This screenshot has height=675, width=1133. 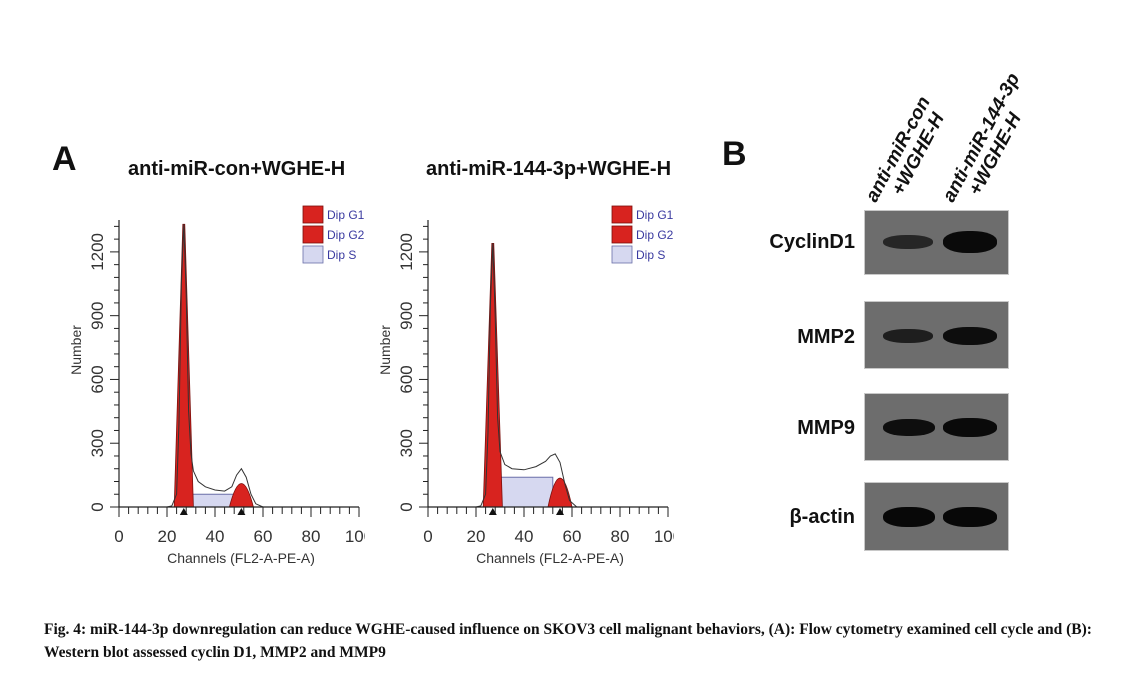 What do you see at coordinates (237, 169) in the screenshot?
I see `plot-1-title: anti-miR-con+WGHE-H` at bounding box center [237, 169].